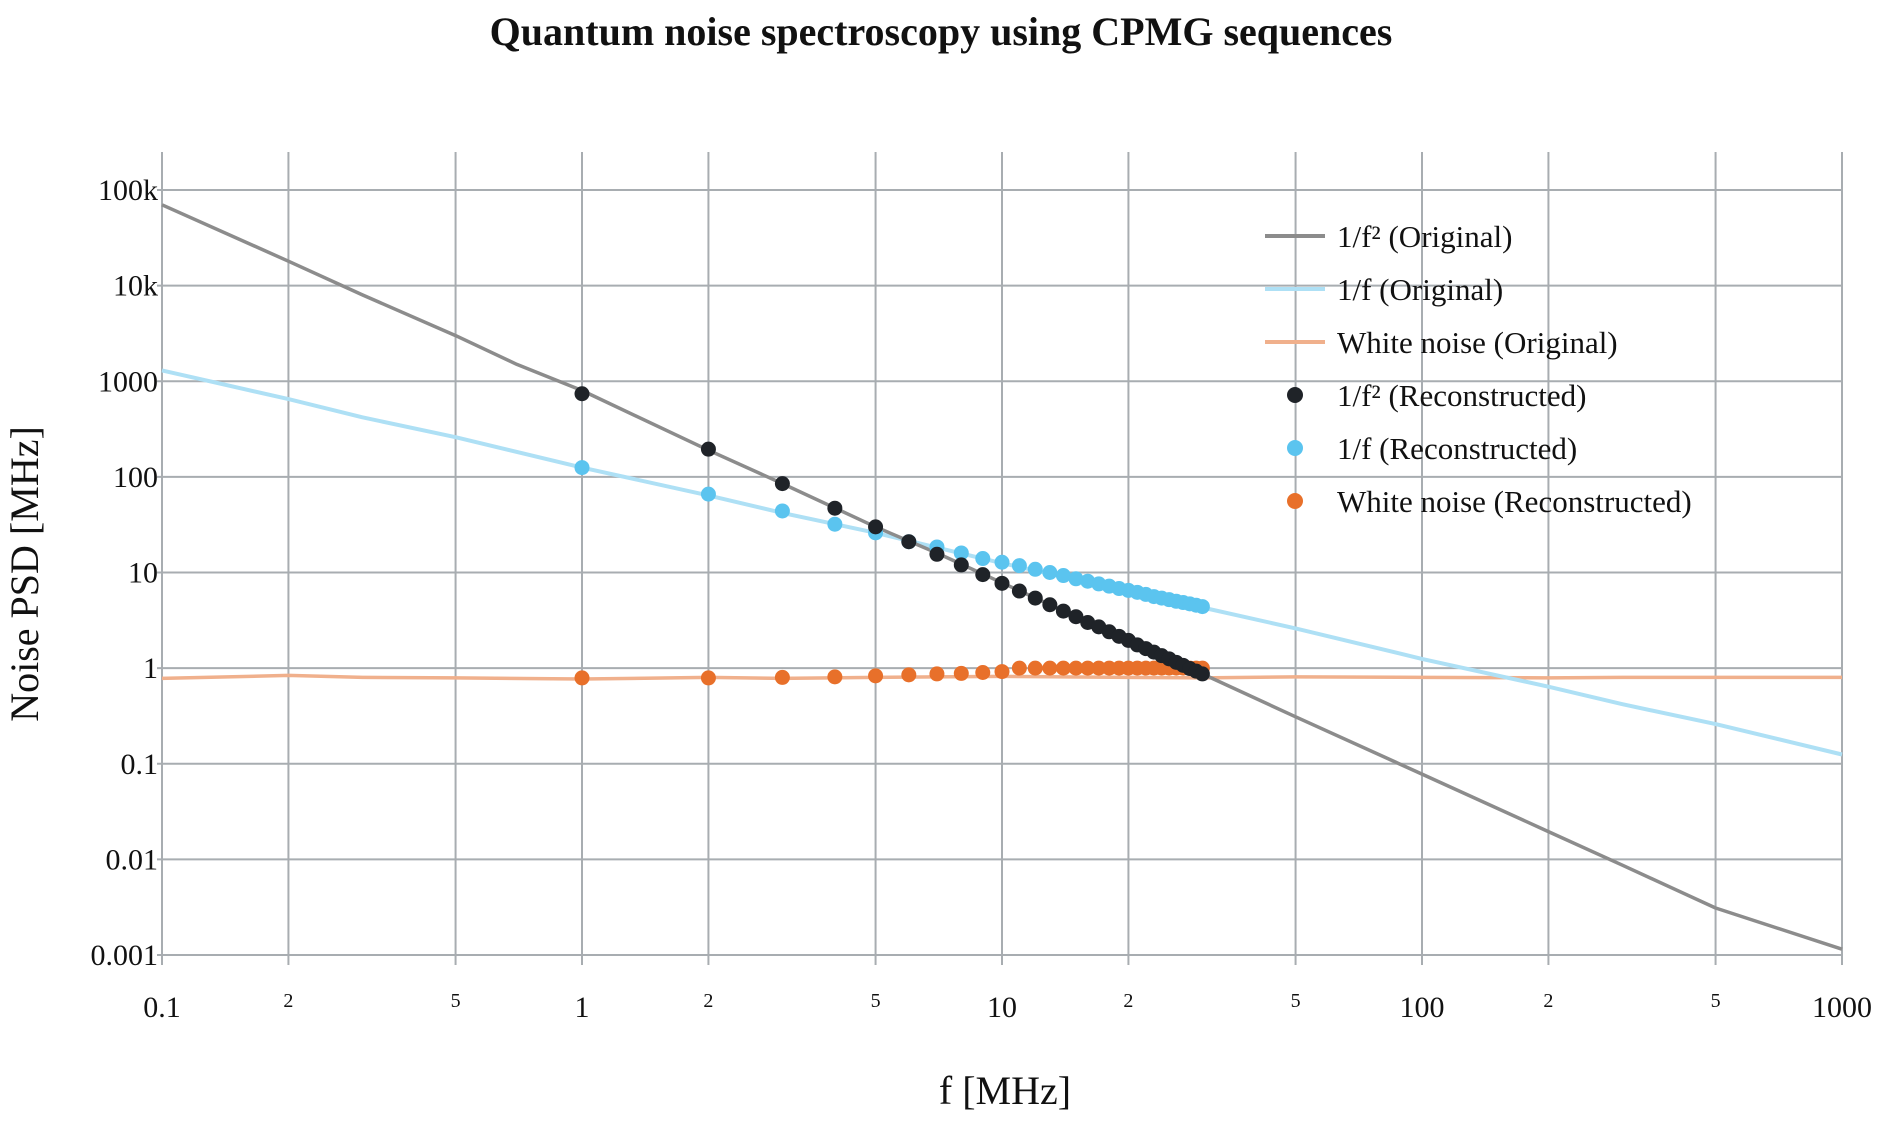 Image resolution: width=1882 pixels, height=1124 pixels. What do you see at coordinates (150, 668) in the screenshot?
I see `y-tick-label: 1` at bounding box center [150, 668].